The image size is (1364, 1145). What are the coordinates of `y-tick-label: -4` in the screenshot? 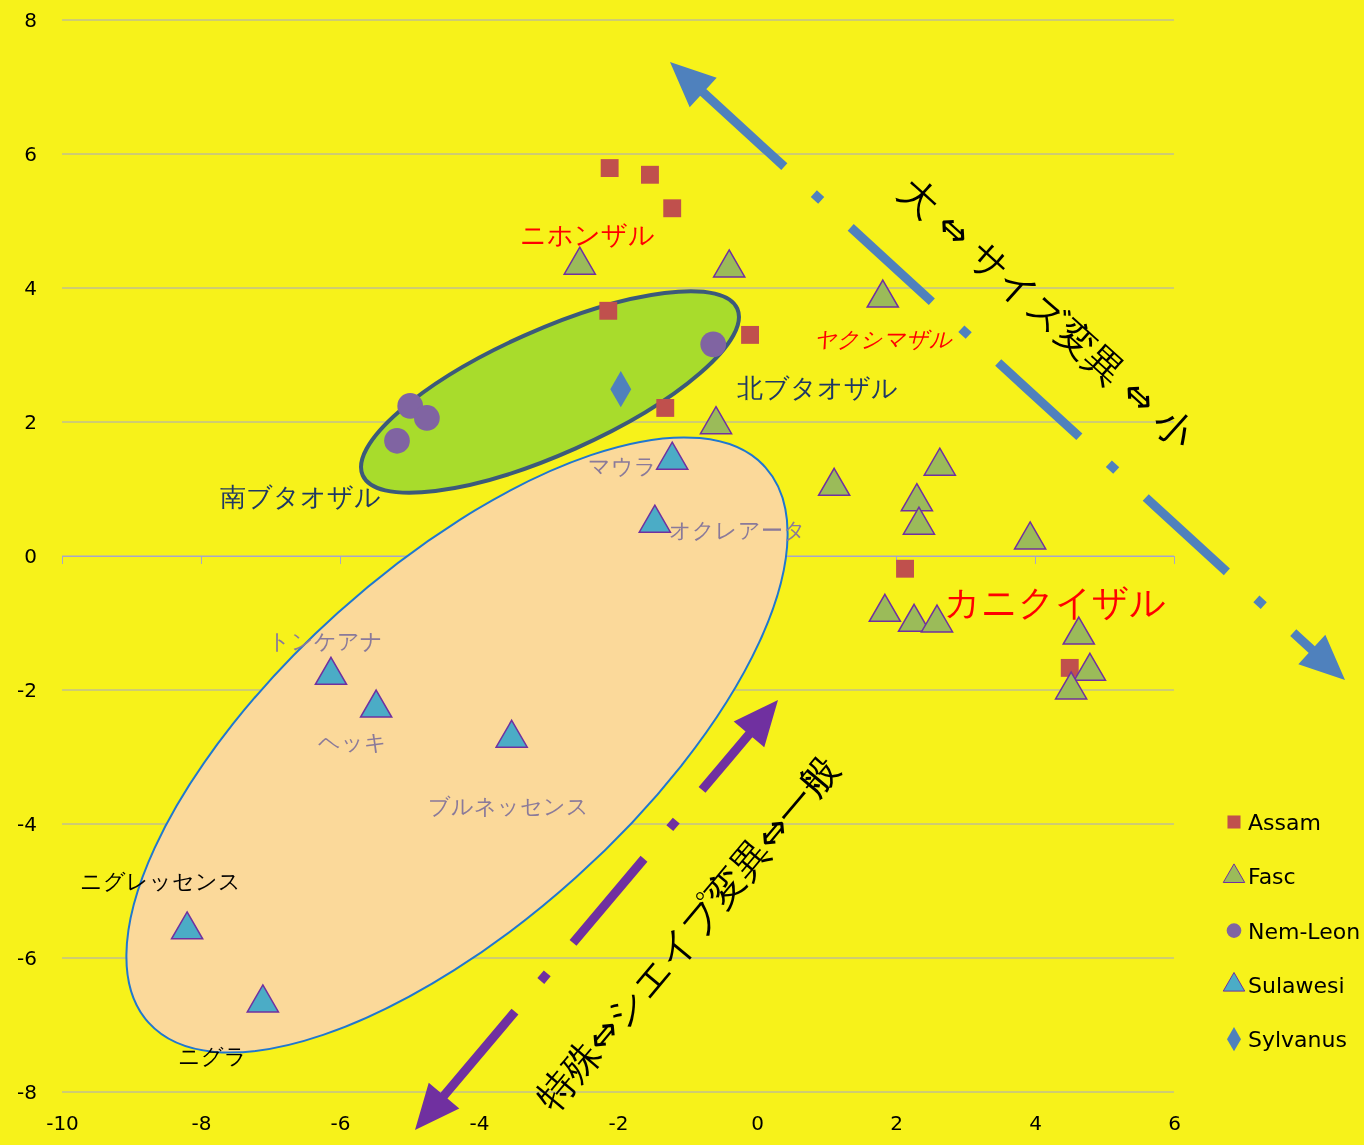 It's located at (27, 823).